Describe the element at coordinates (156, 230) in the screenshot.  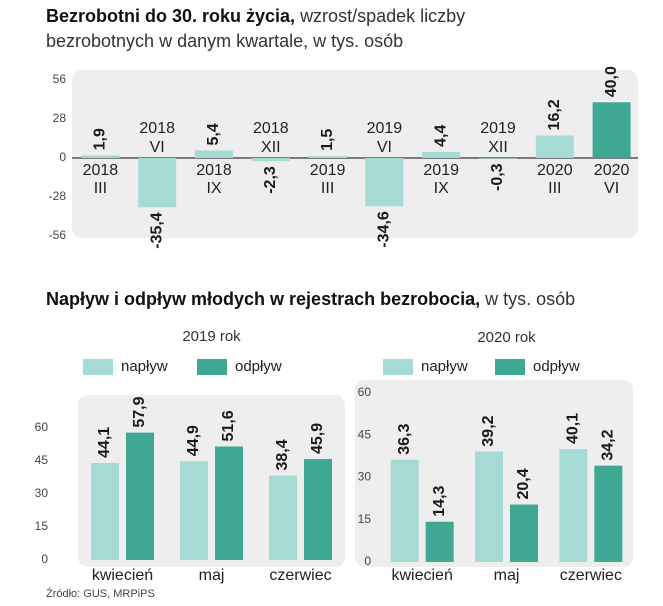
I see `value-label: -35,4` at that location.